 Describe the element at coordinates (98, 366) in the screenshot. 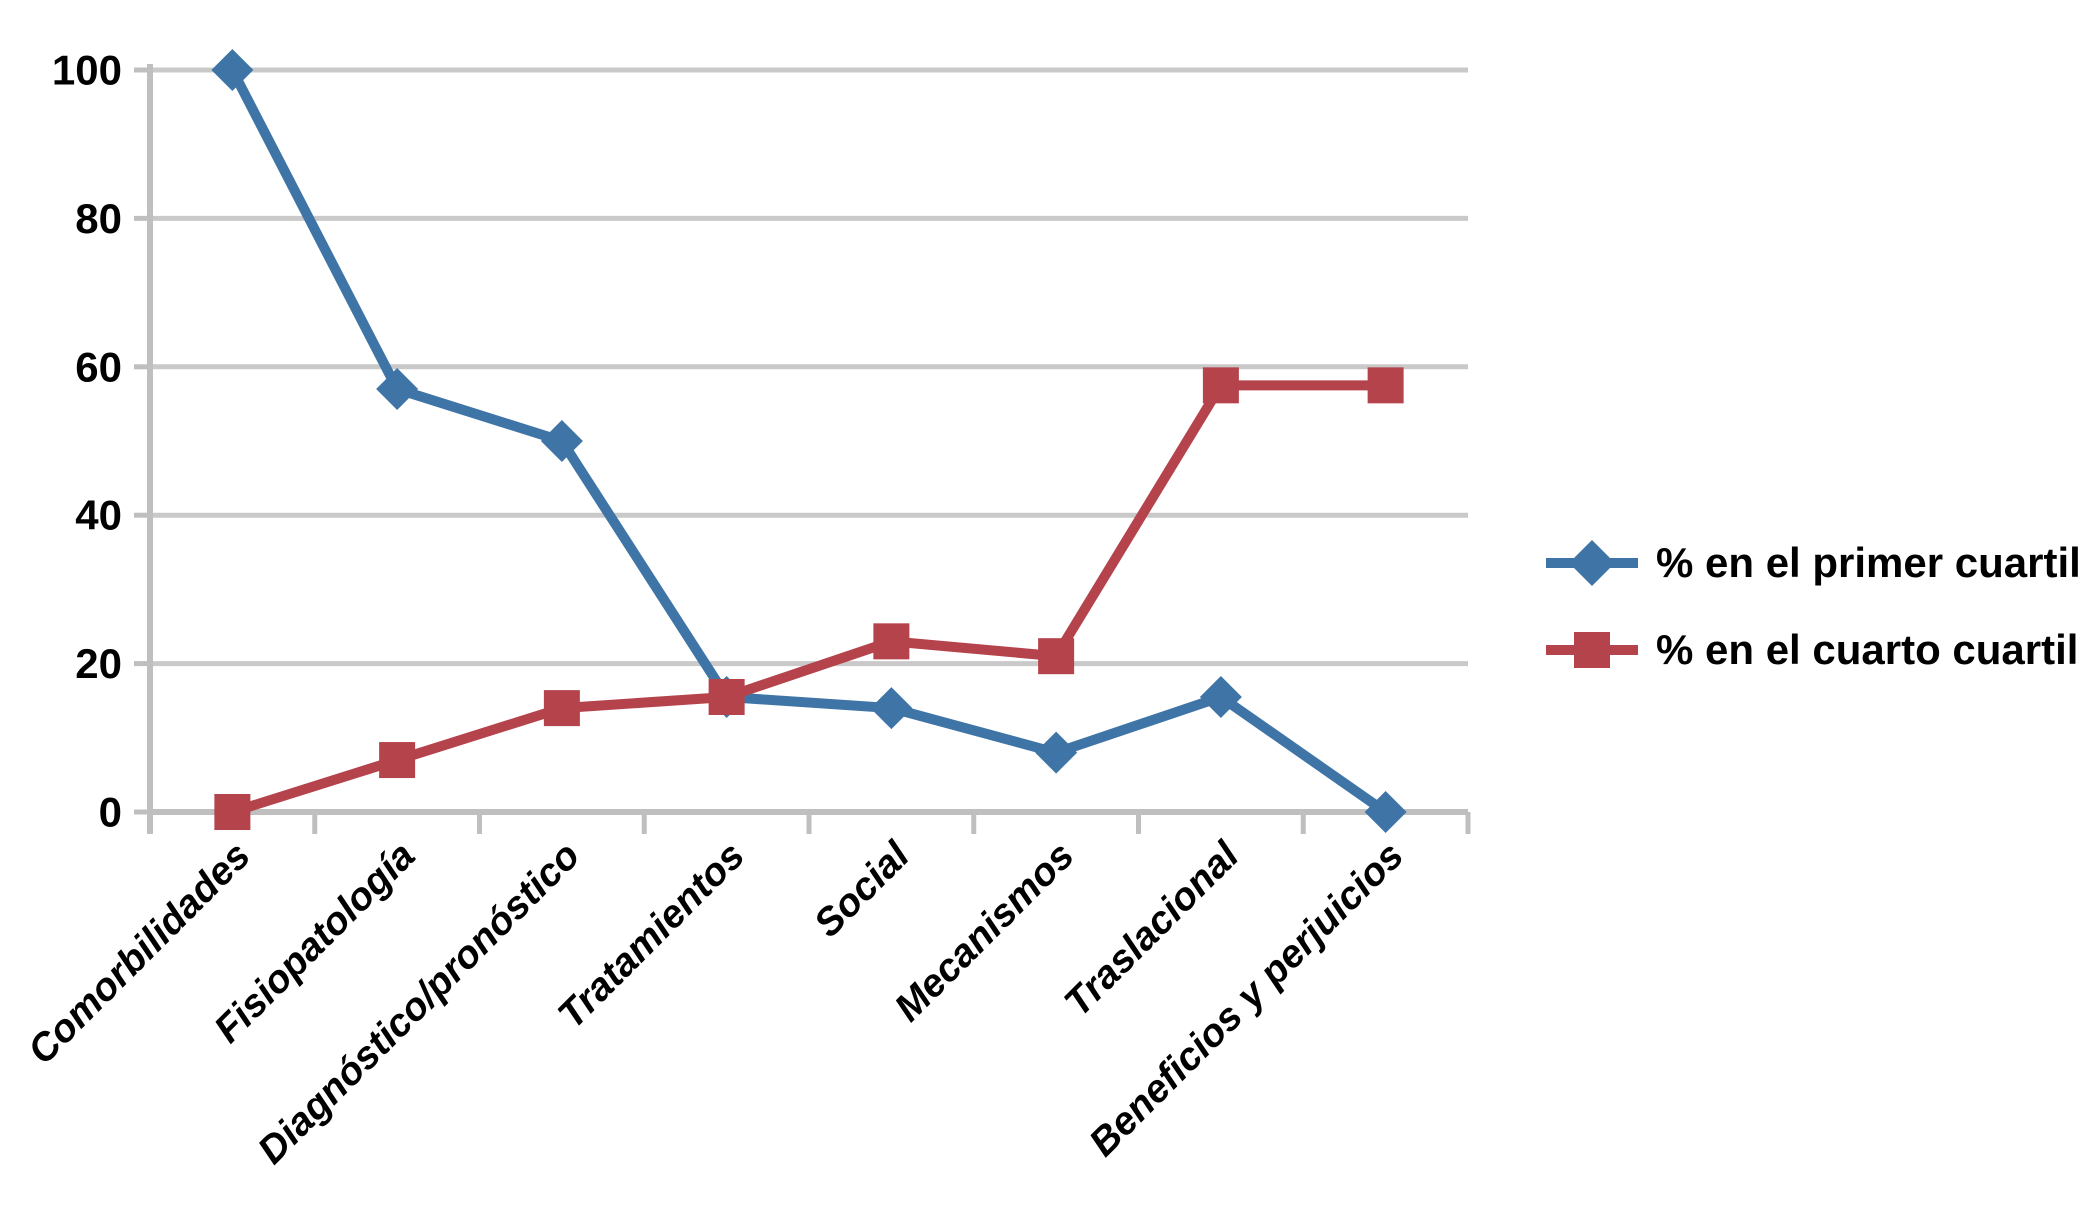

I see `y-tick-label-60: 60` at that location.